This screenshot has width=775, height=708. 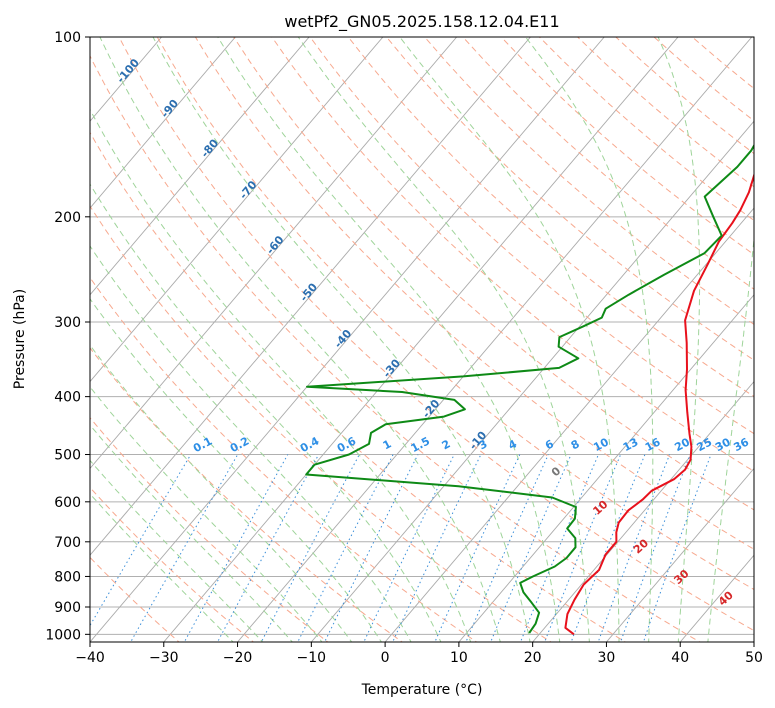 I want to click on mixing-ratio-label: 1.5, so click(x=420, y=445).